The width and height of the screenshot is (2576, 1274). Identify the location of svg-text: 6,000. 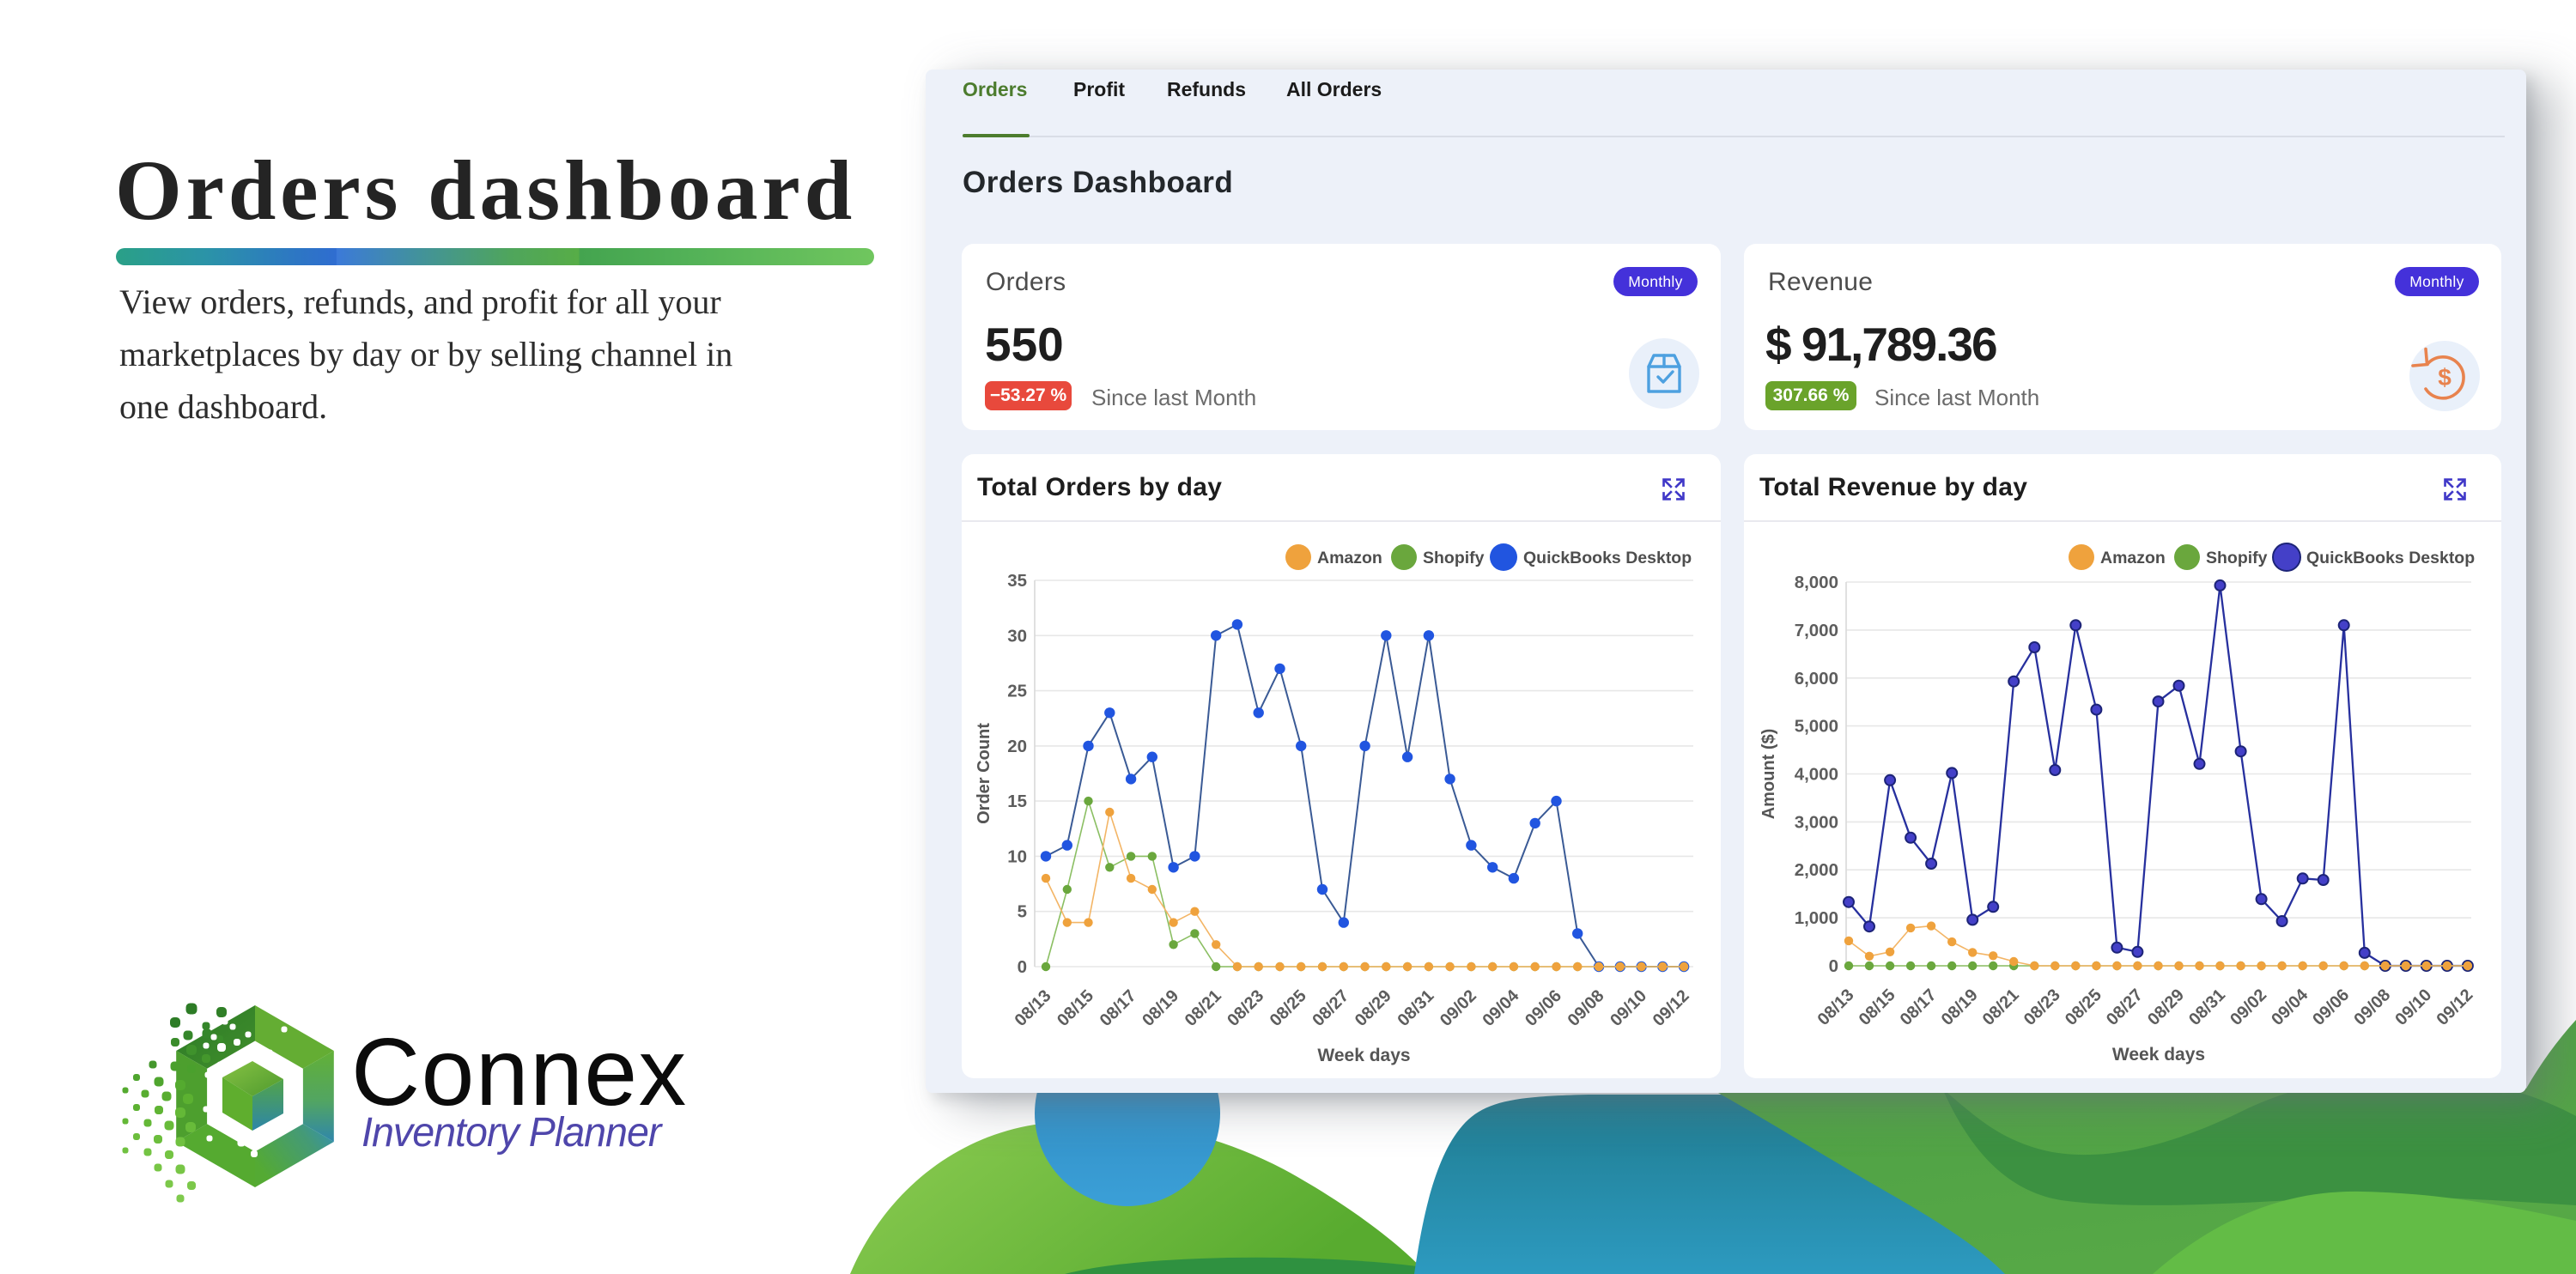
(1816, 679).